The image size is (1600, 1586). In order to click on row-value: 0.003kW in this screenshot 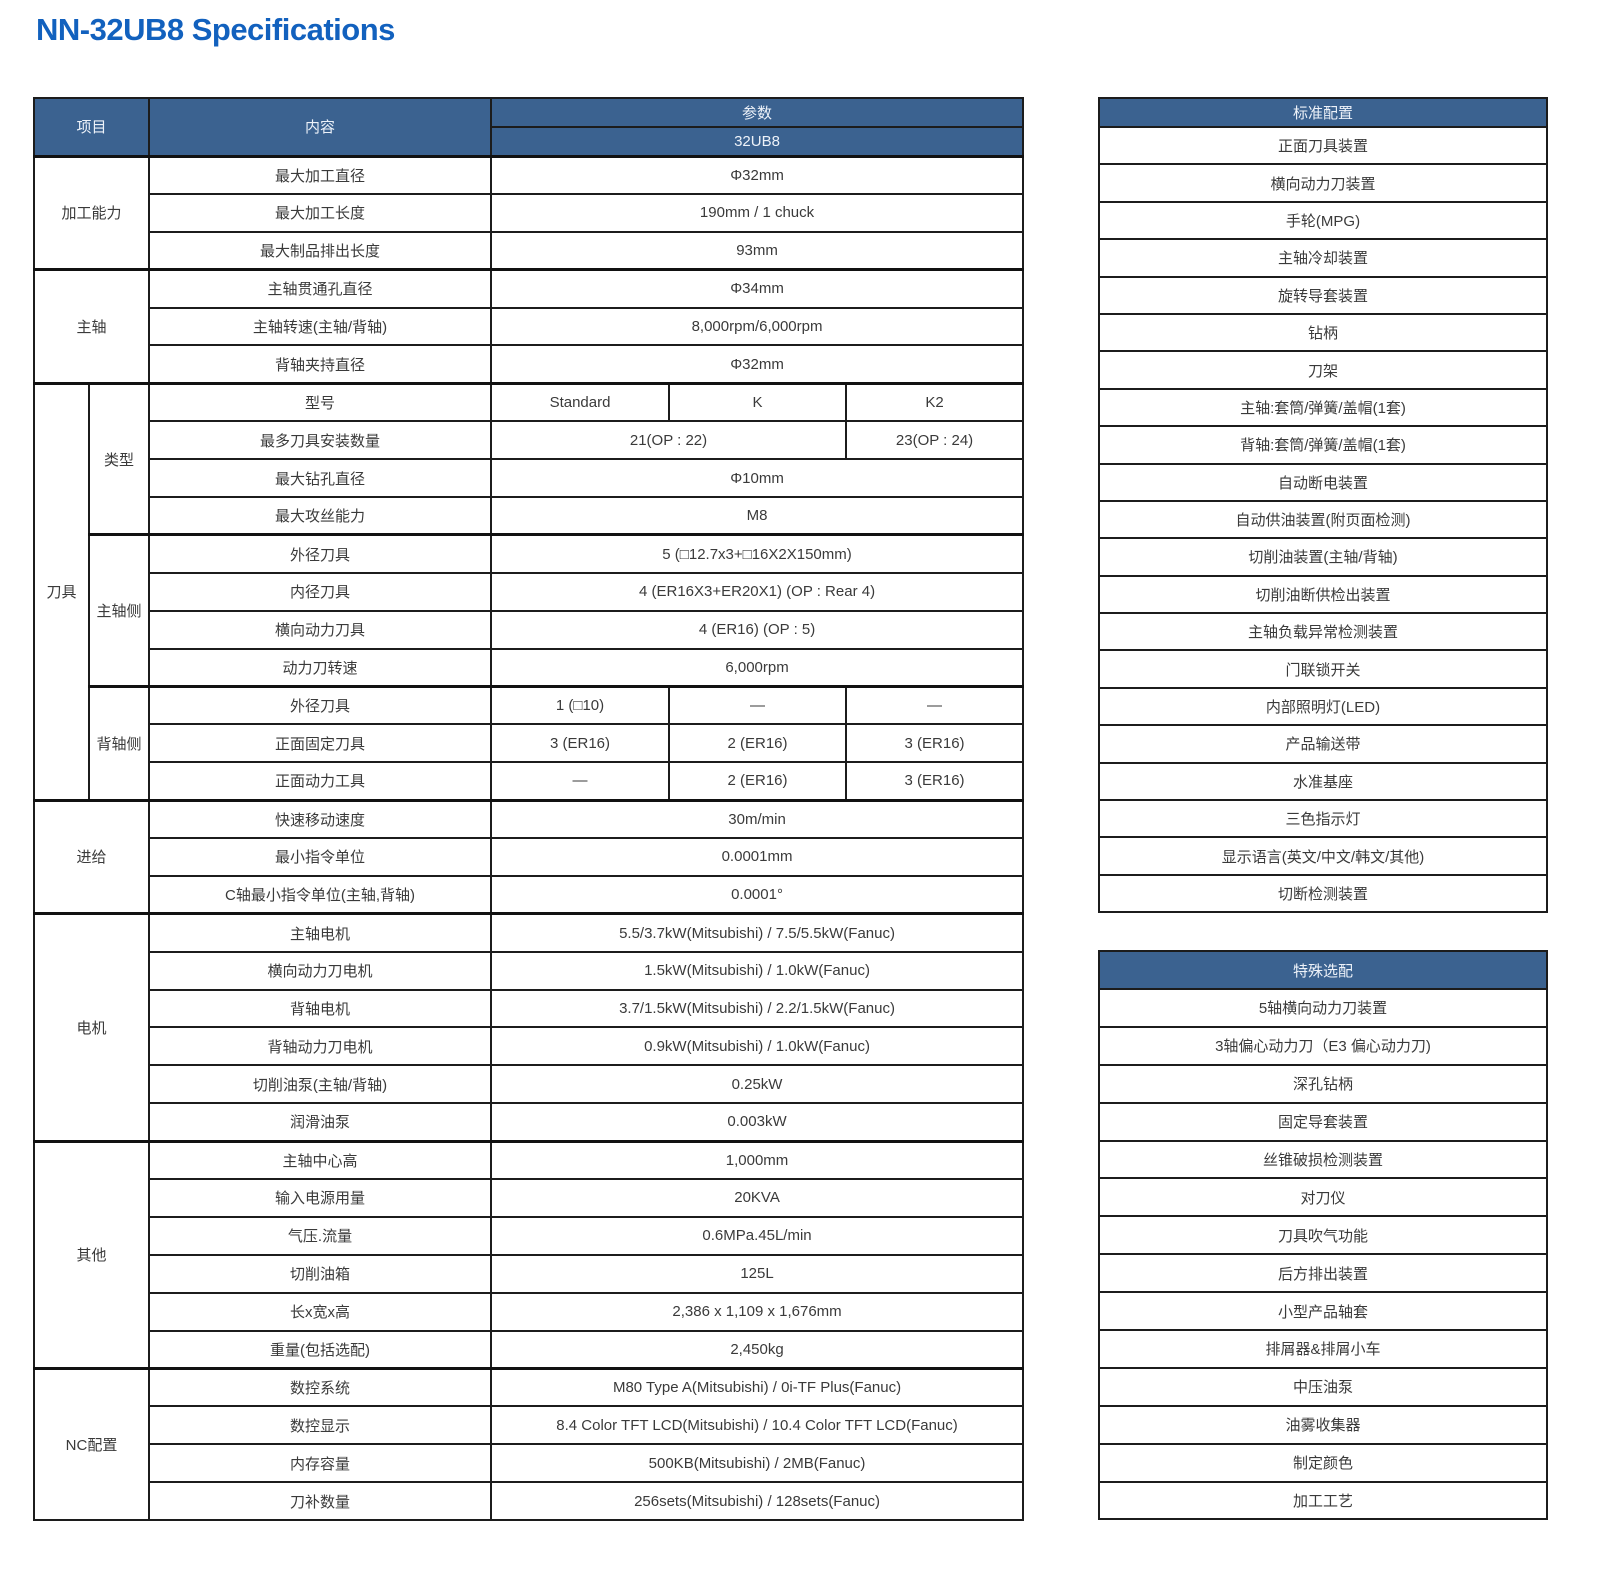, I will do `click(757, 1122)`.